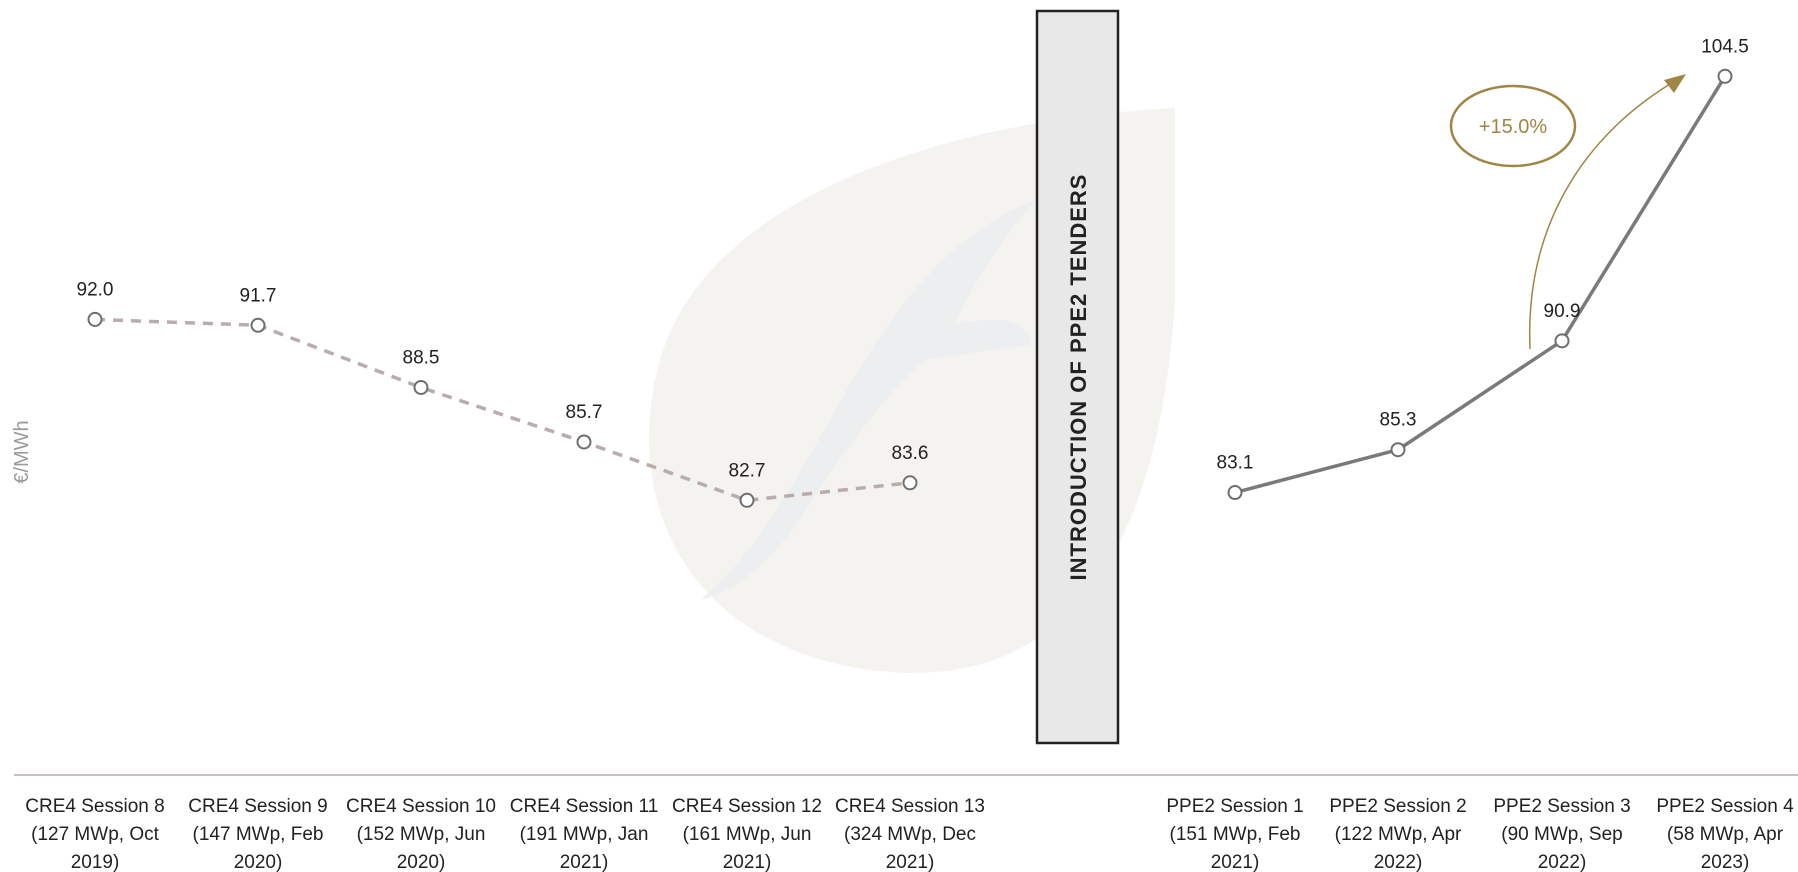 This screenshot has width=1798, height=872. Describe the element at coordinates (1235, 463) in the screenshot. I see `data-label-ppe2-1: 83.1` at that location.